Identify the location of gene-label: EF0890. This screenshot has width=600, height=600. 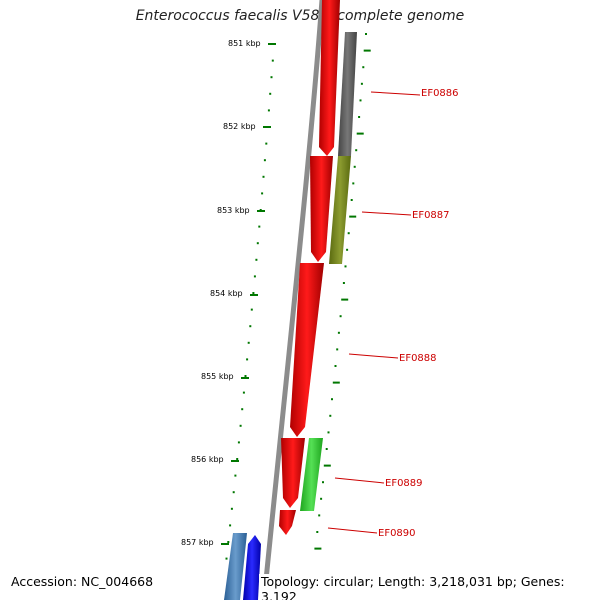
(397, 533).